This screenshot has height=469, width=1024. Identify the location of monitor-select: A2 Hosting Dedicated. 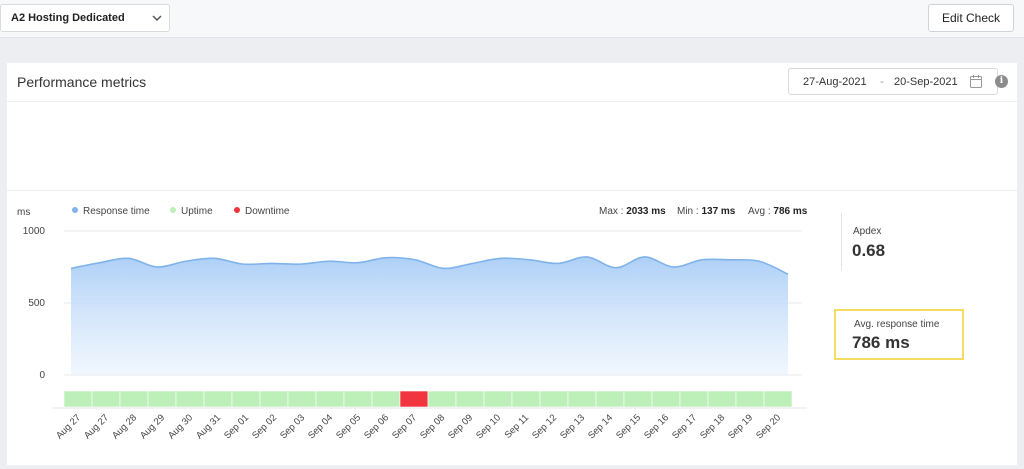
(85, 18).